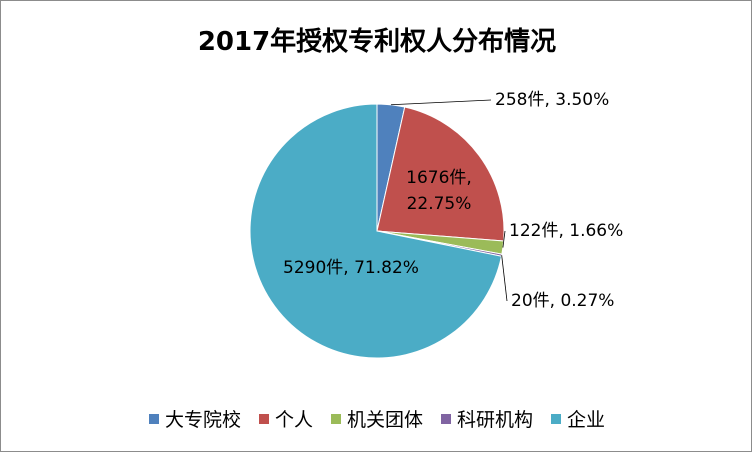 Image resolution: width=752 pixels, height=453 pixels. Describe the element at coordinates (439, 191) in the screenshot. I see `data-label-individuals: 1676件, 22.75%` at that location.